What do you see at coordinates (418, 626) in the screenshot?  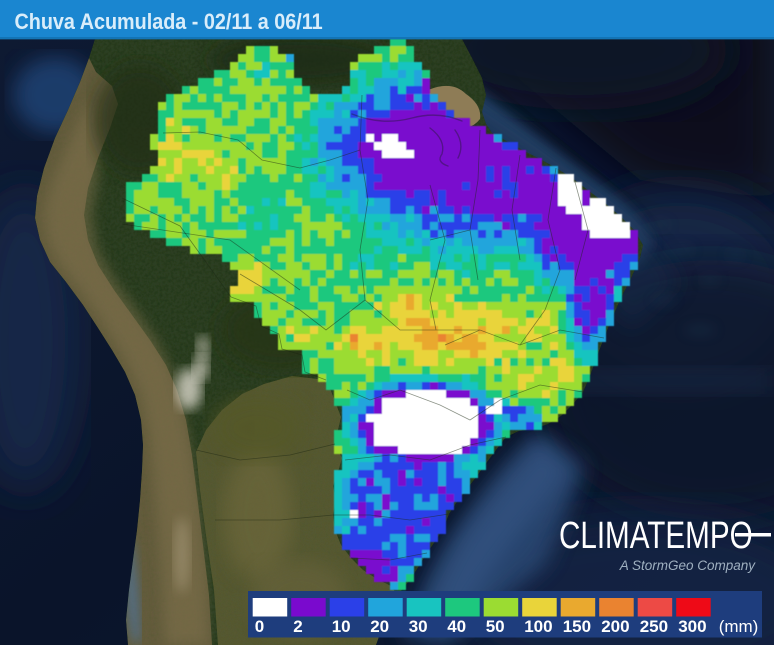 I see `svg-text: 30` at bounding box center [418, 626].